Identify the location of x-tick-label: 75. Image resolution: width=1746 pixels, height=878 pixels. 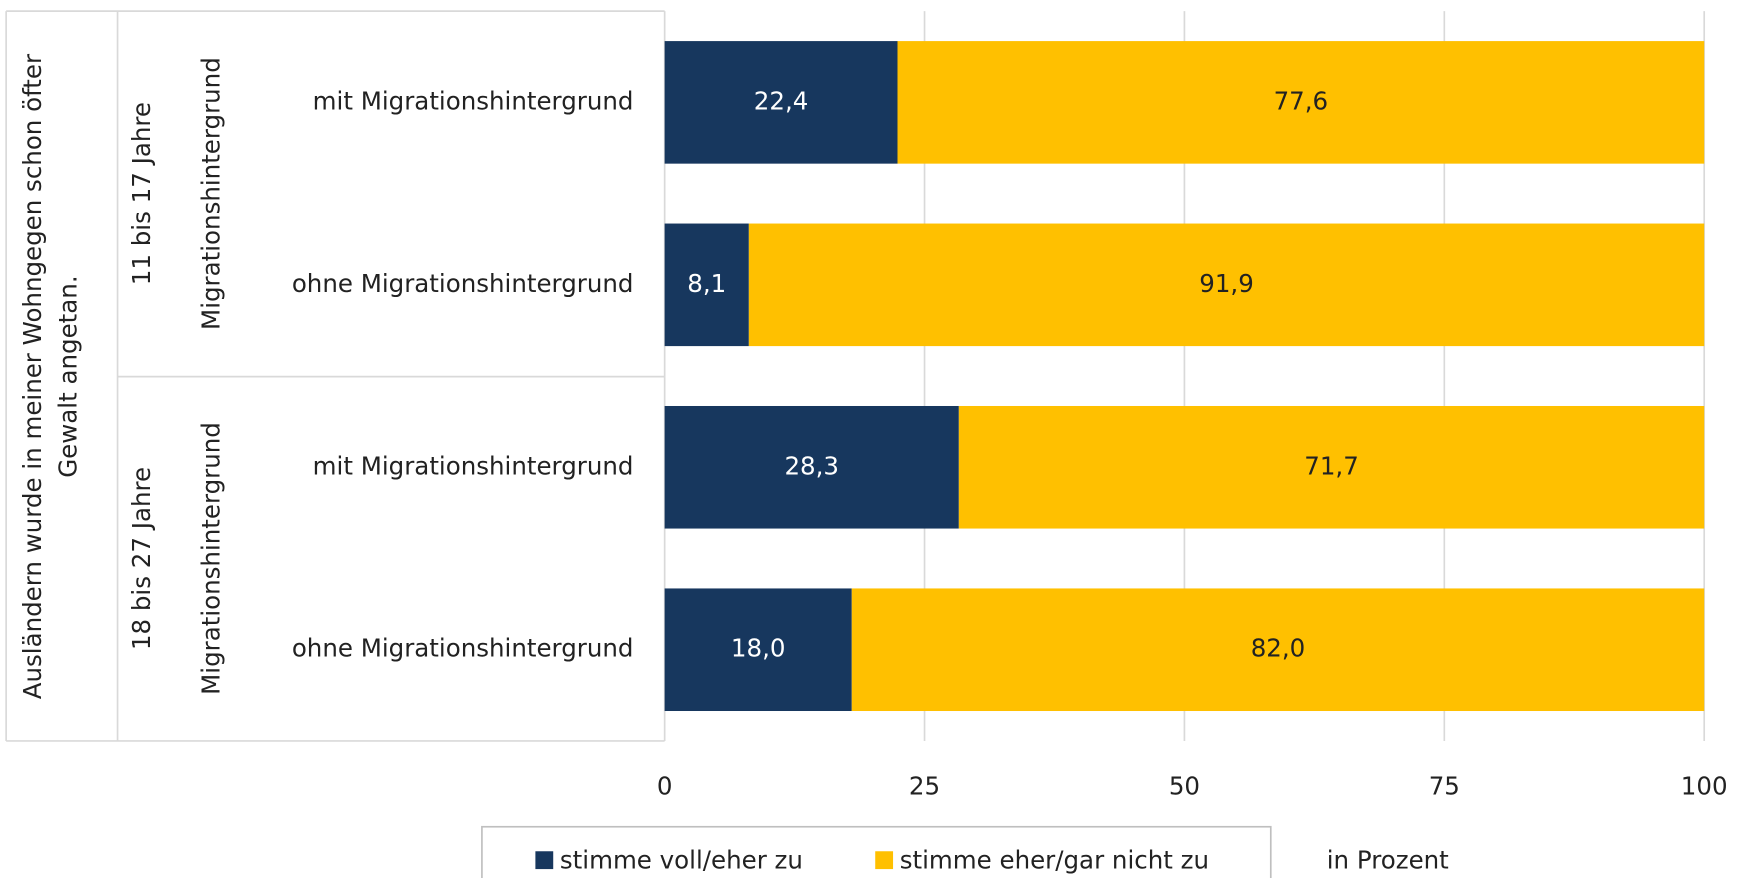
(1444, 786).